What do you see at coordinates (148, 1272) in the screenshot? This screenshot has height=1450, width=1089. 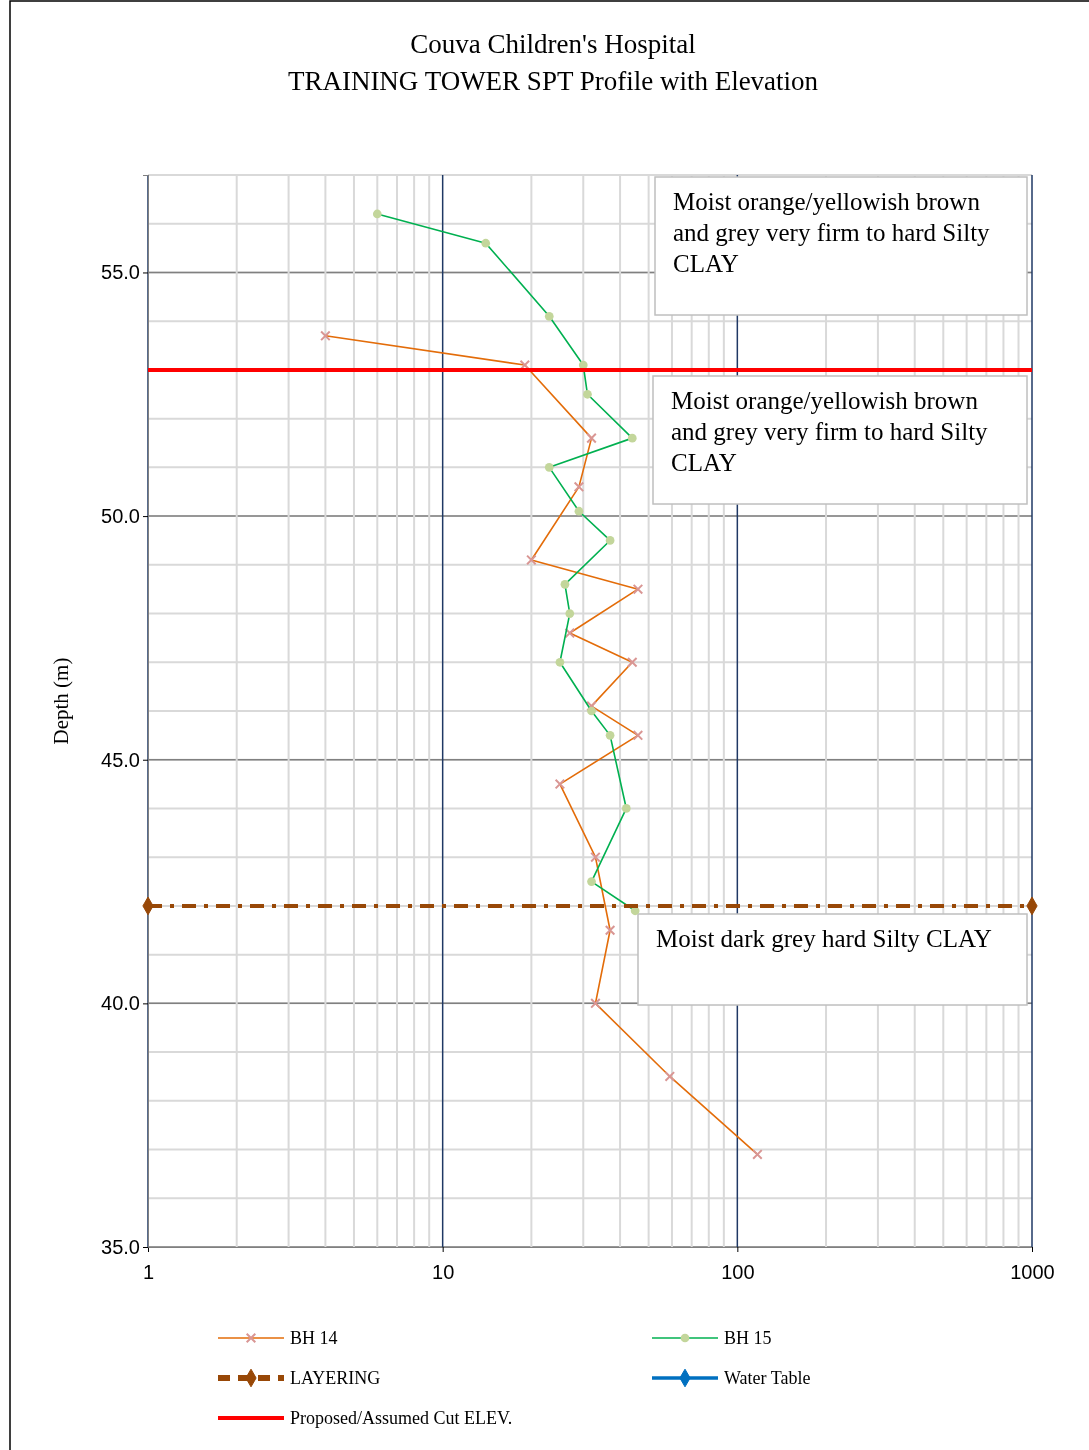 I see `x-tick-label: 1` at bounding box center [148, 1272].